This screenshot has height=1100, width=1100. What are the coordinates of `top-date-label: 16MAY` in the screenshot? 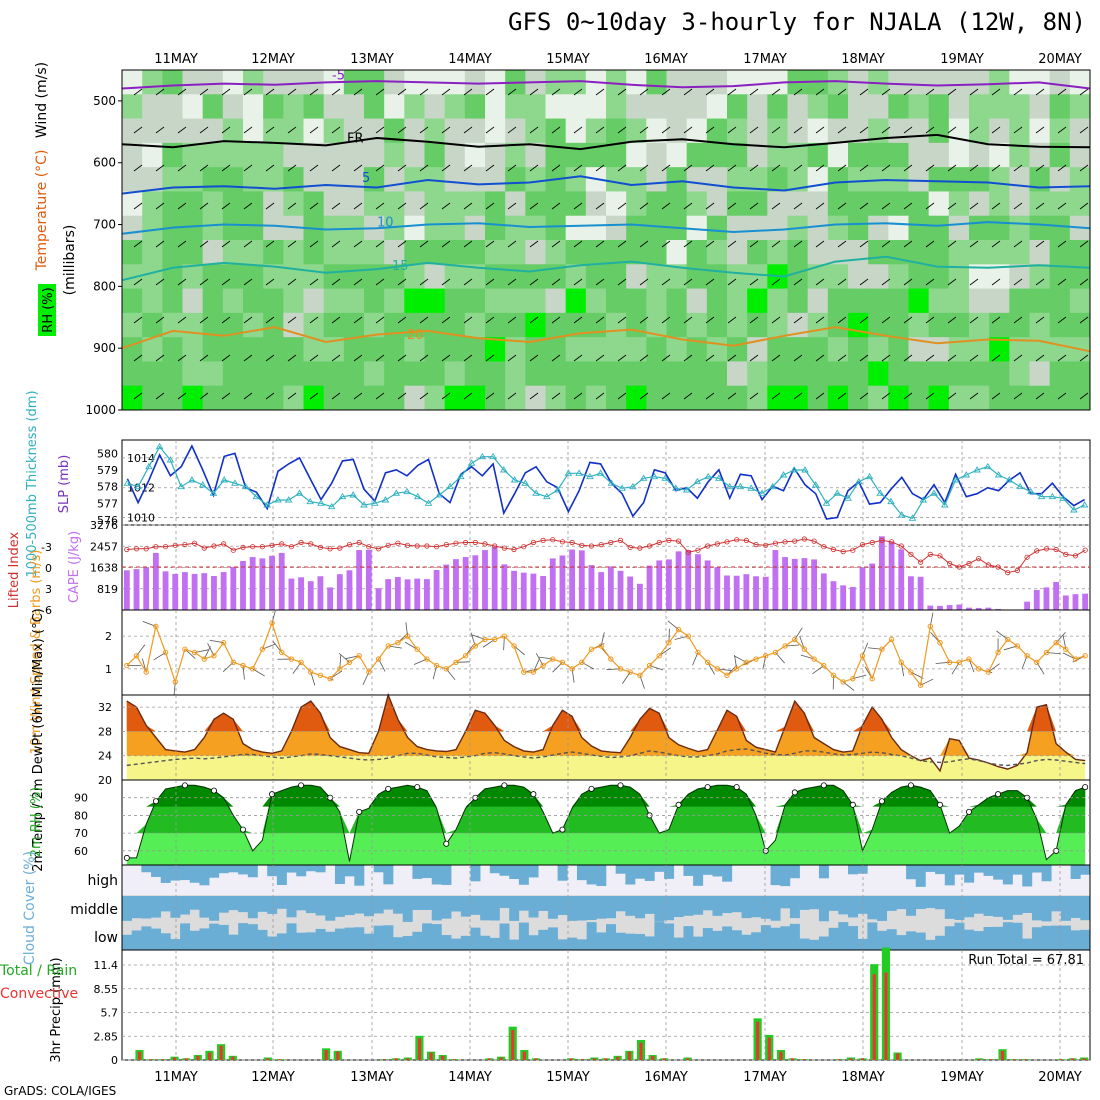 It's located at (666, 59).